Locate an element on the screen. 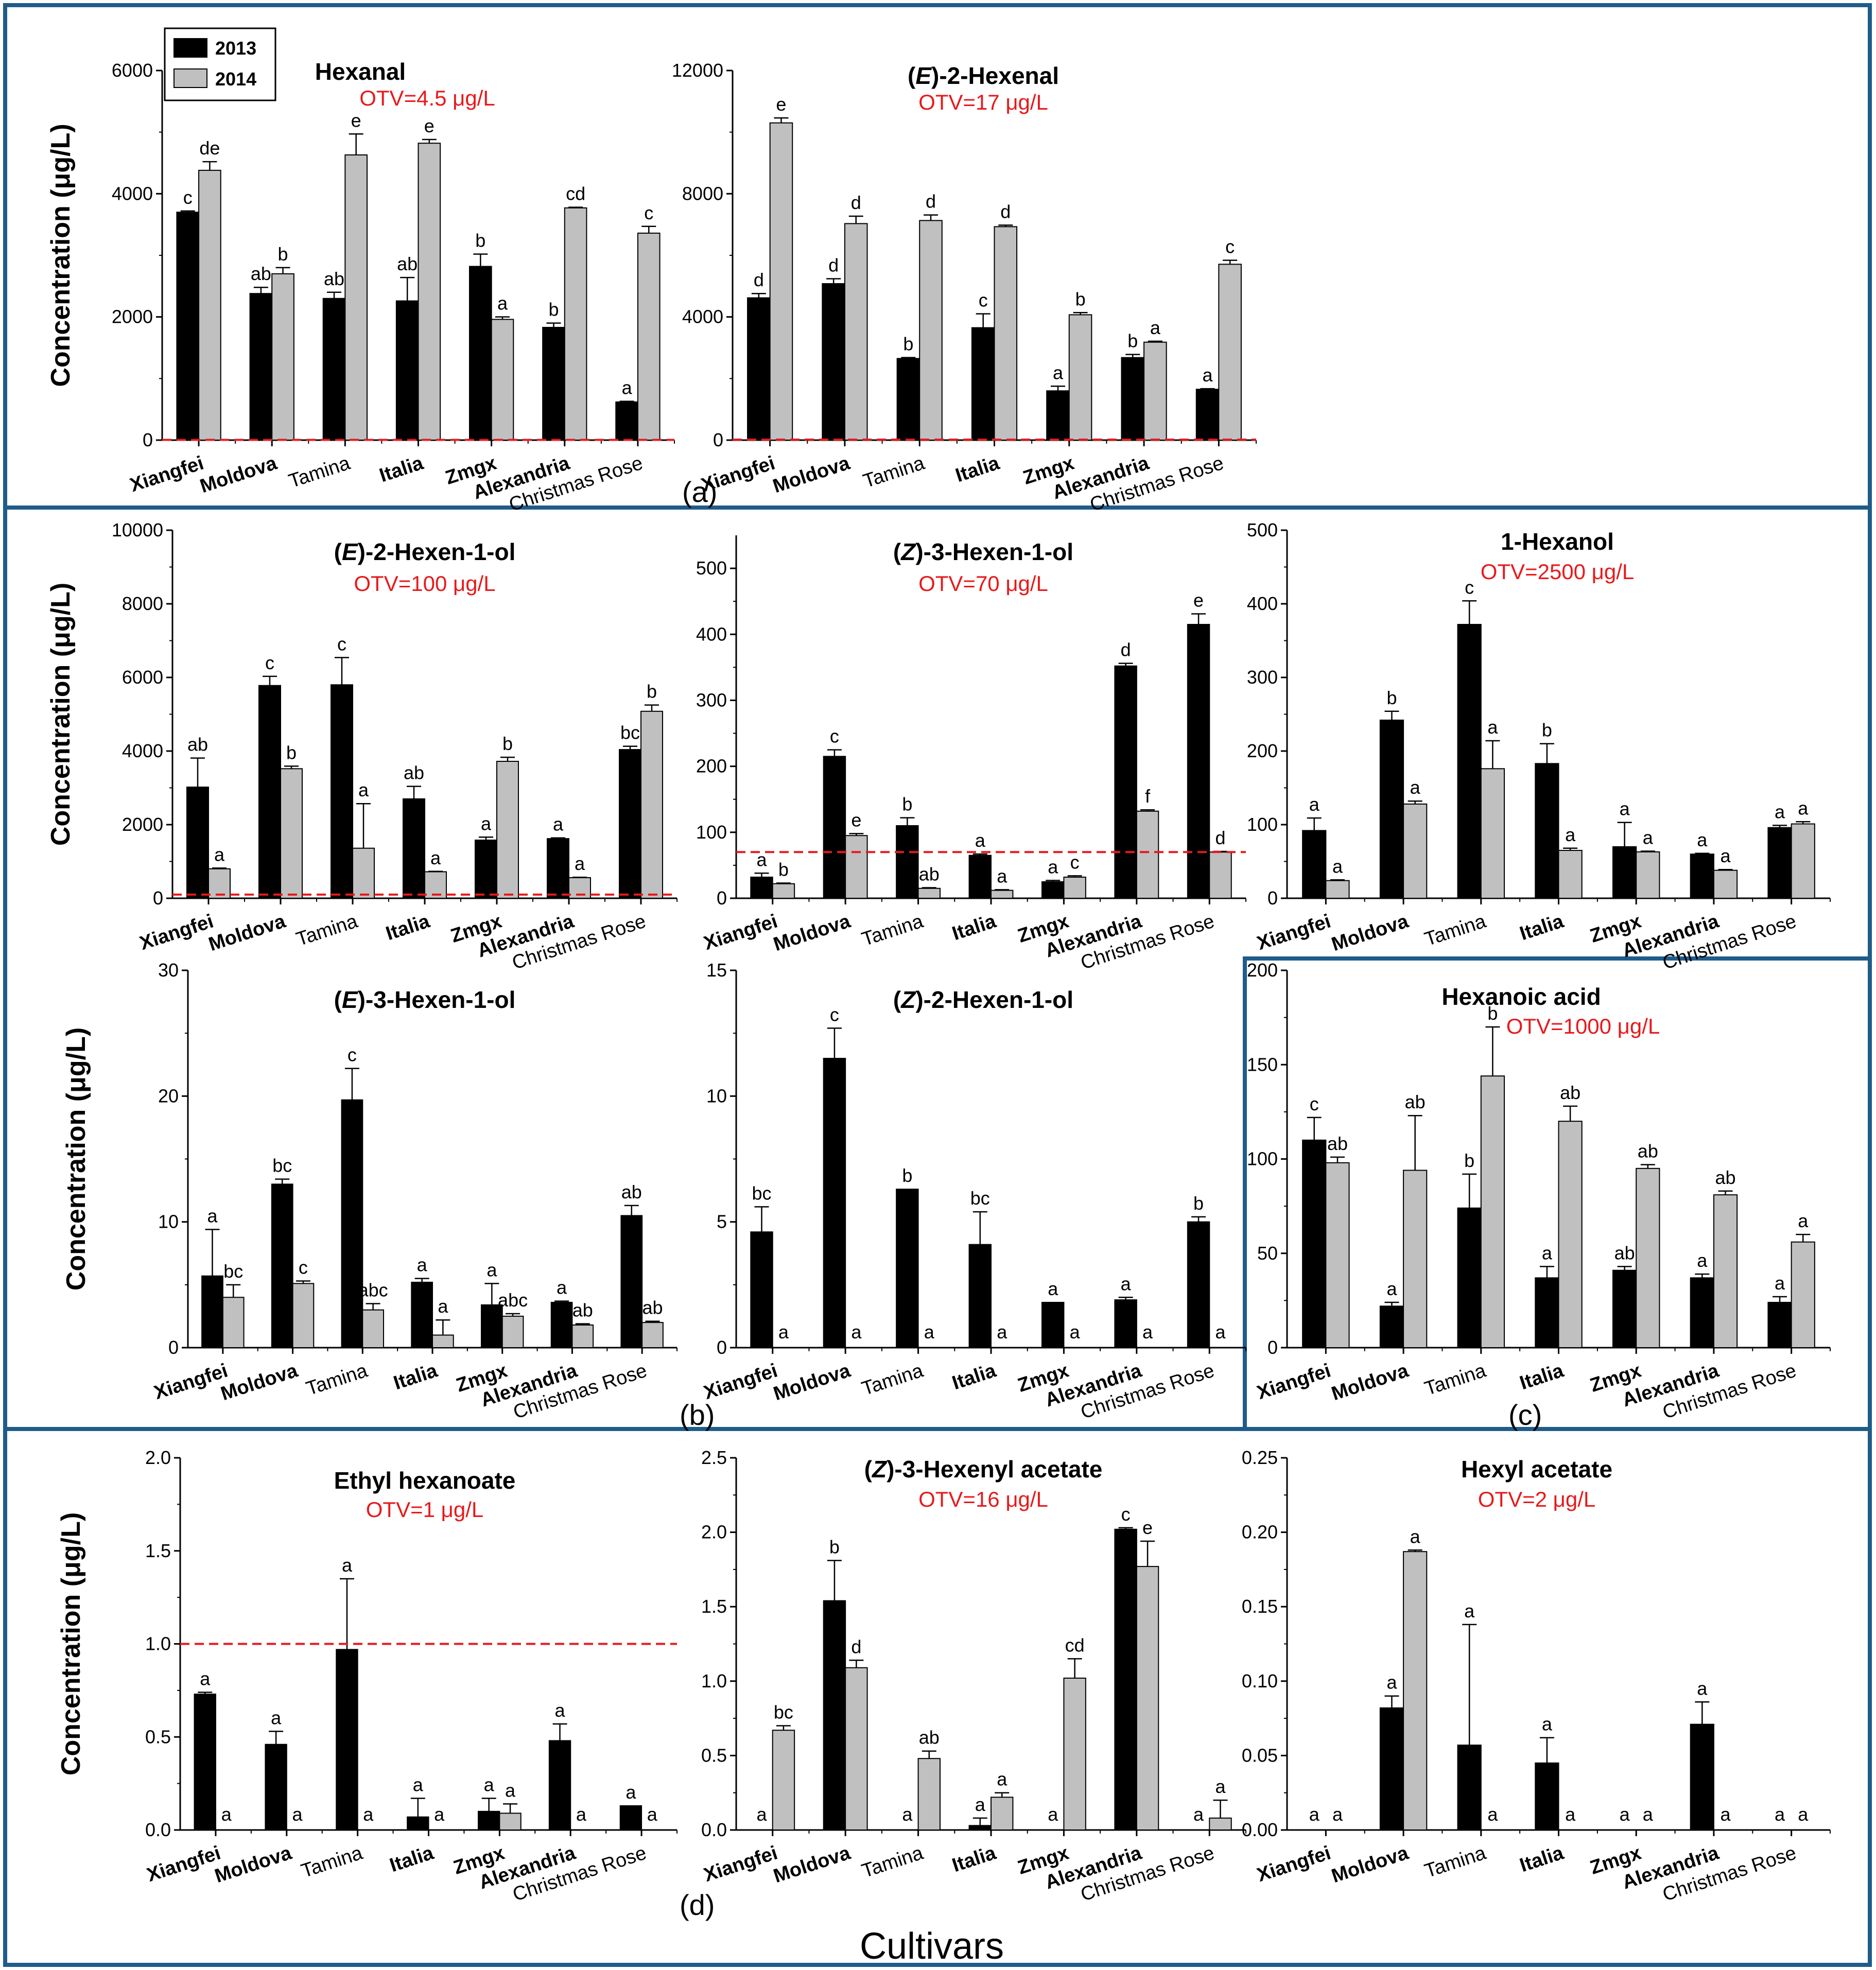 The image size is (1876, 1970). significance-letter: bc is located at coordinates (233, 1271).